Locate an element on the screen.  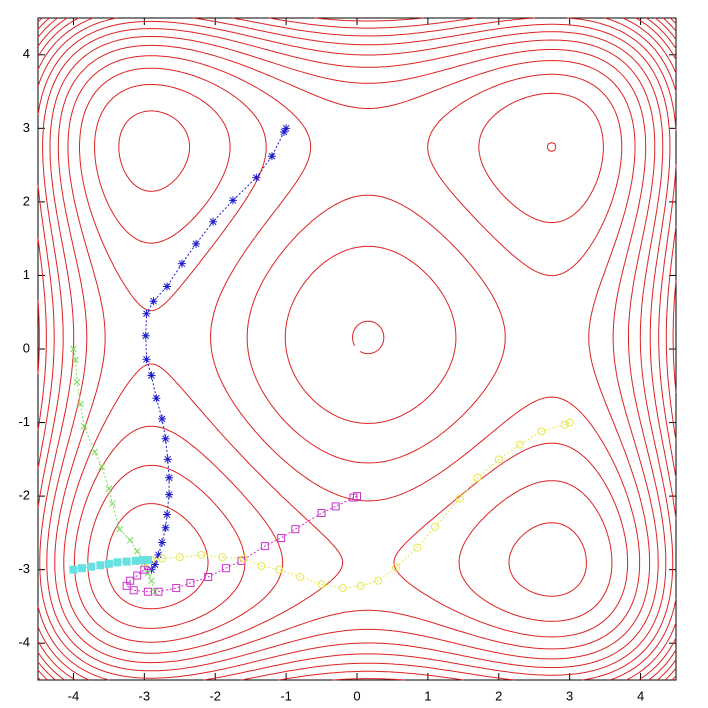
y-tick-label: 0 is located at coordinates (26, 347).